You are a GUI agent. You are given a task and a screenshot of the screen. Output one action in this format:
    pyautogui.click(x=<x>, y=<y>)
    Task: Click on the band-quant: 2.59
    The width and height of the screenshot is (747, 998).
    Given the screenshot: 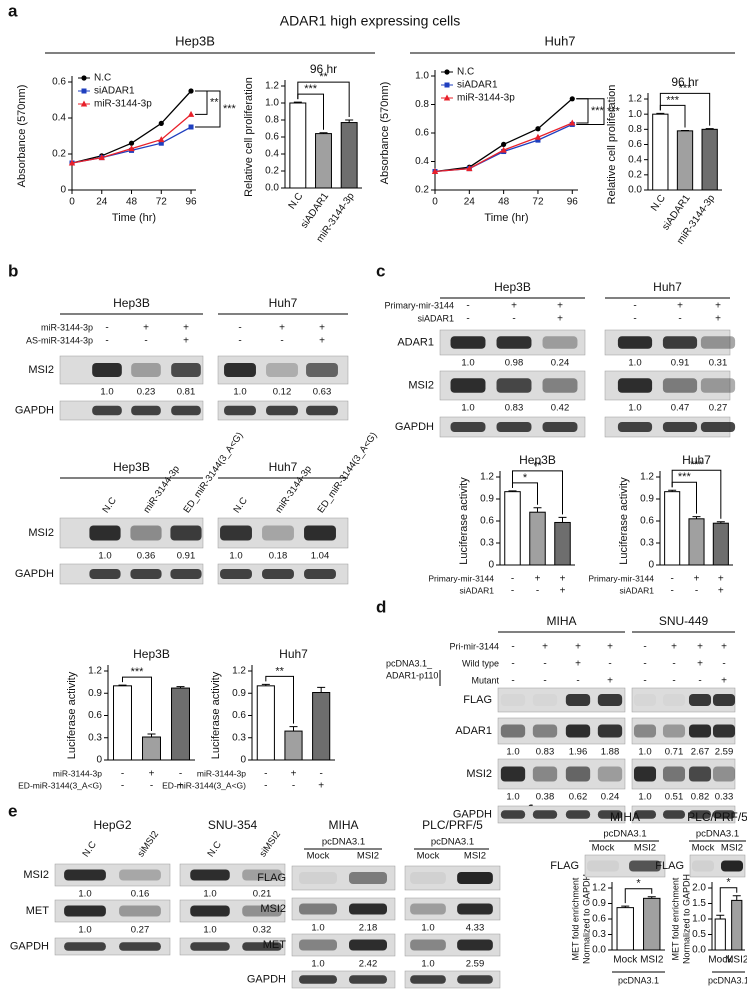 What is the action you would take?
    pyautogui.click(x=724, y=752)
    